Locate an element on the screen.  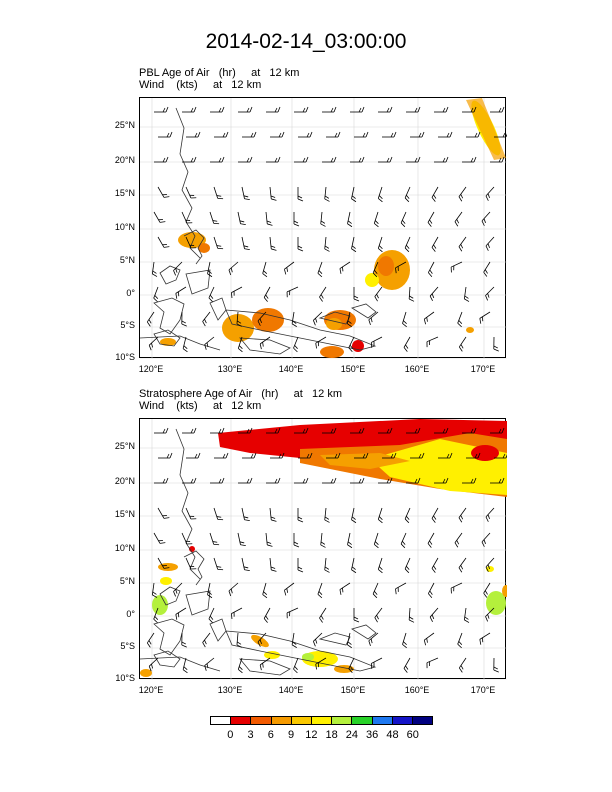
lat-tick-label: 0° is located at coordinates (130, 293).